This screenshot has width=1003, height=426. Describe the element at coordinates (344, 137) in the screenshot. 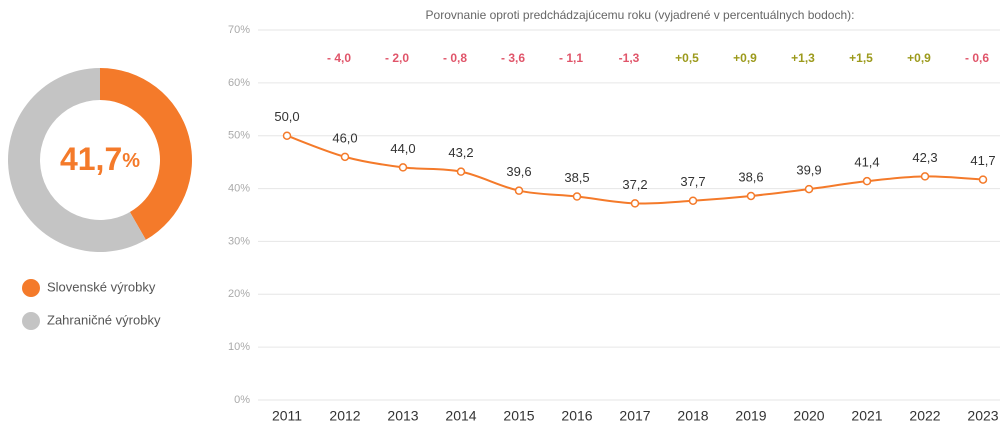

I see `value-label: 46,0` at that location.